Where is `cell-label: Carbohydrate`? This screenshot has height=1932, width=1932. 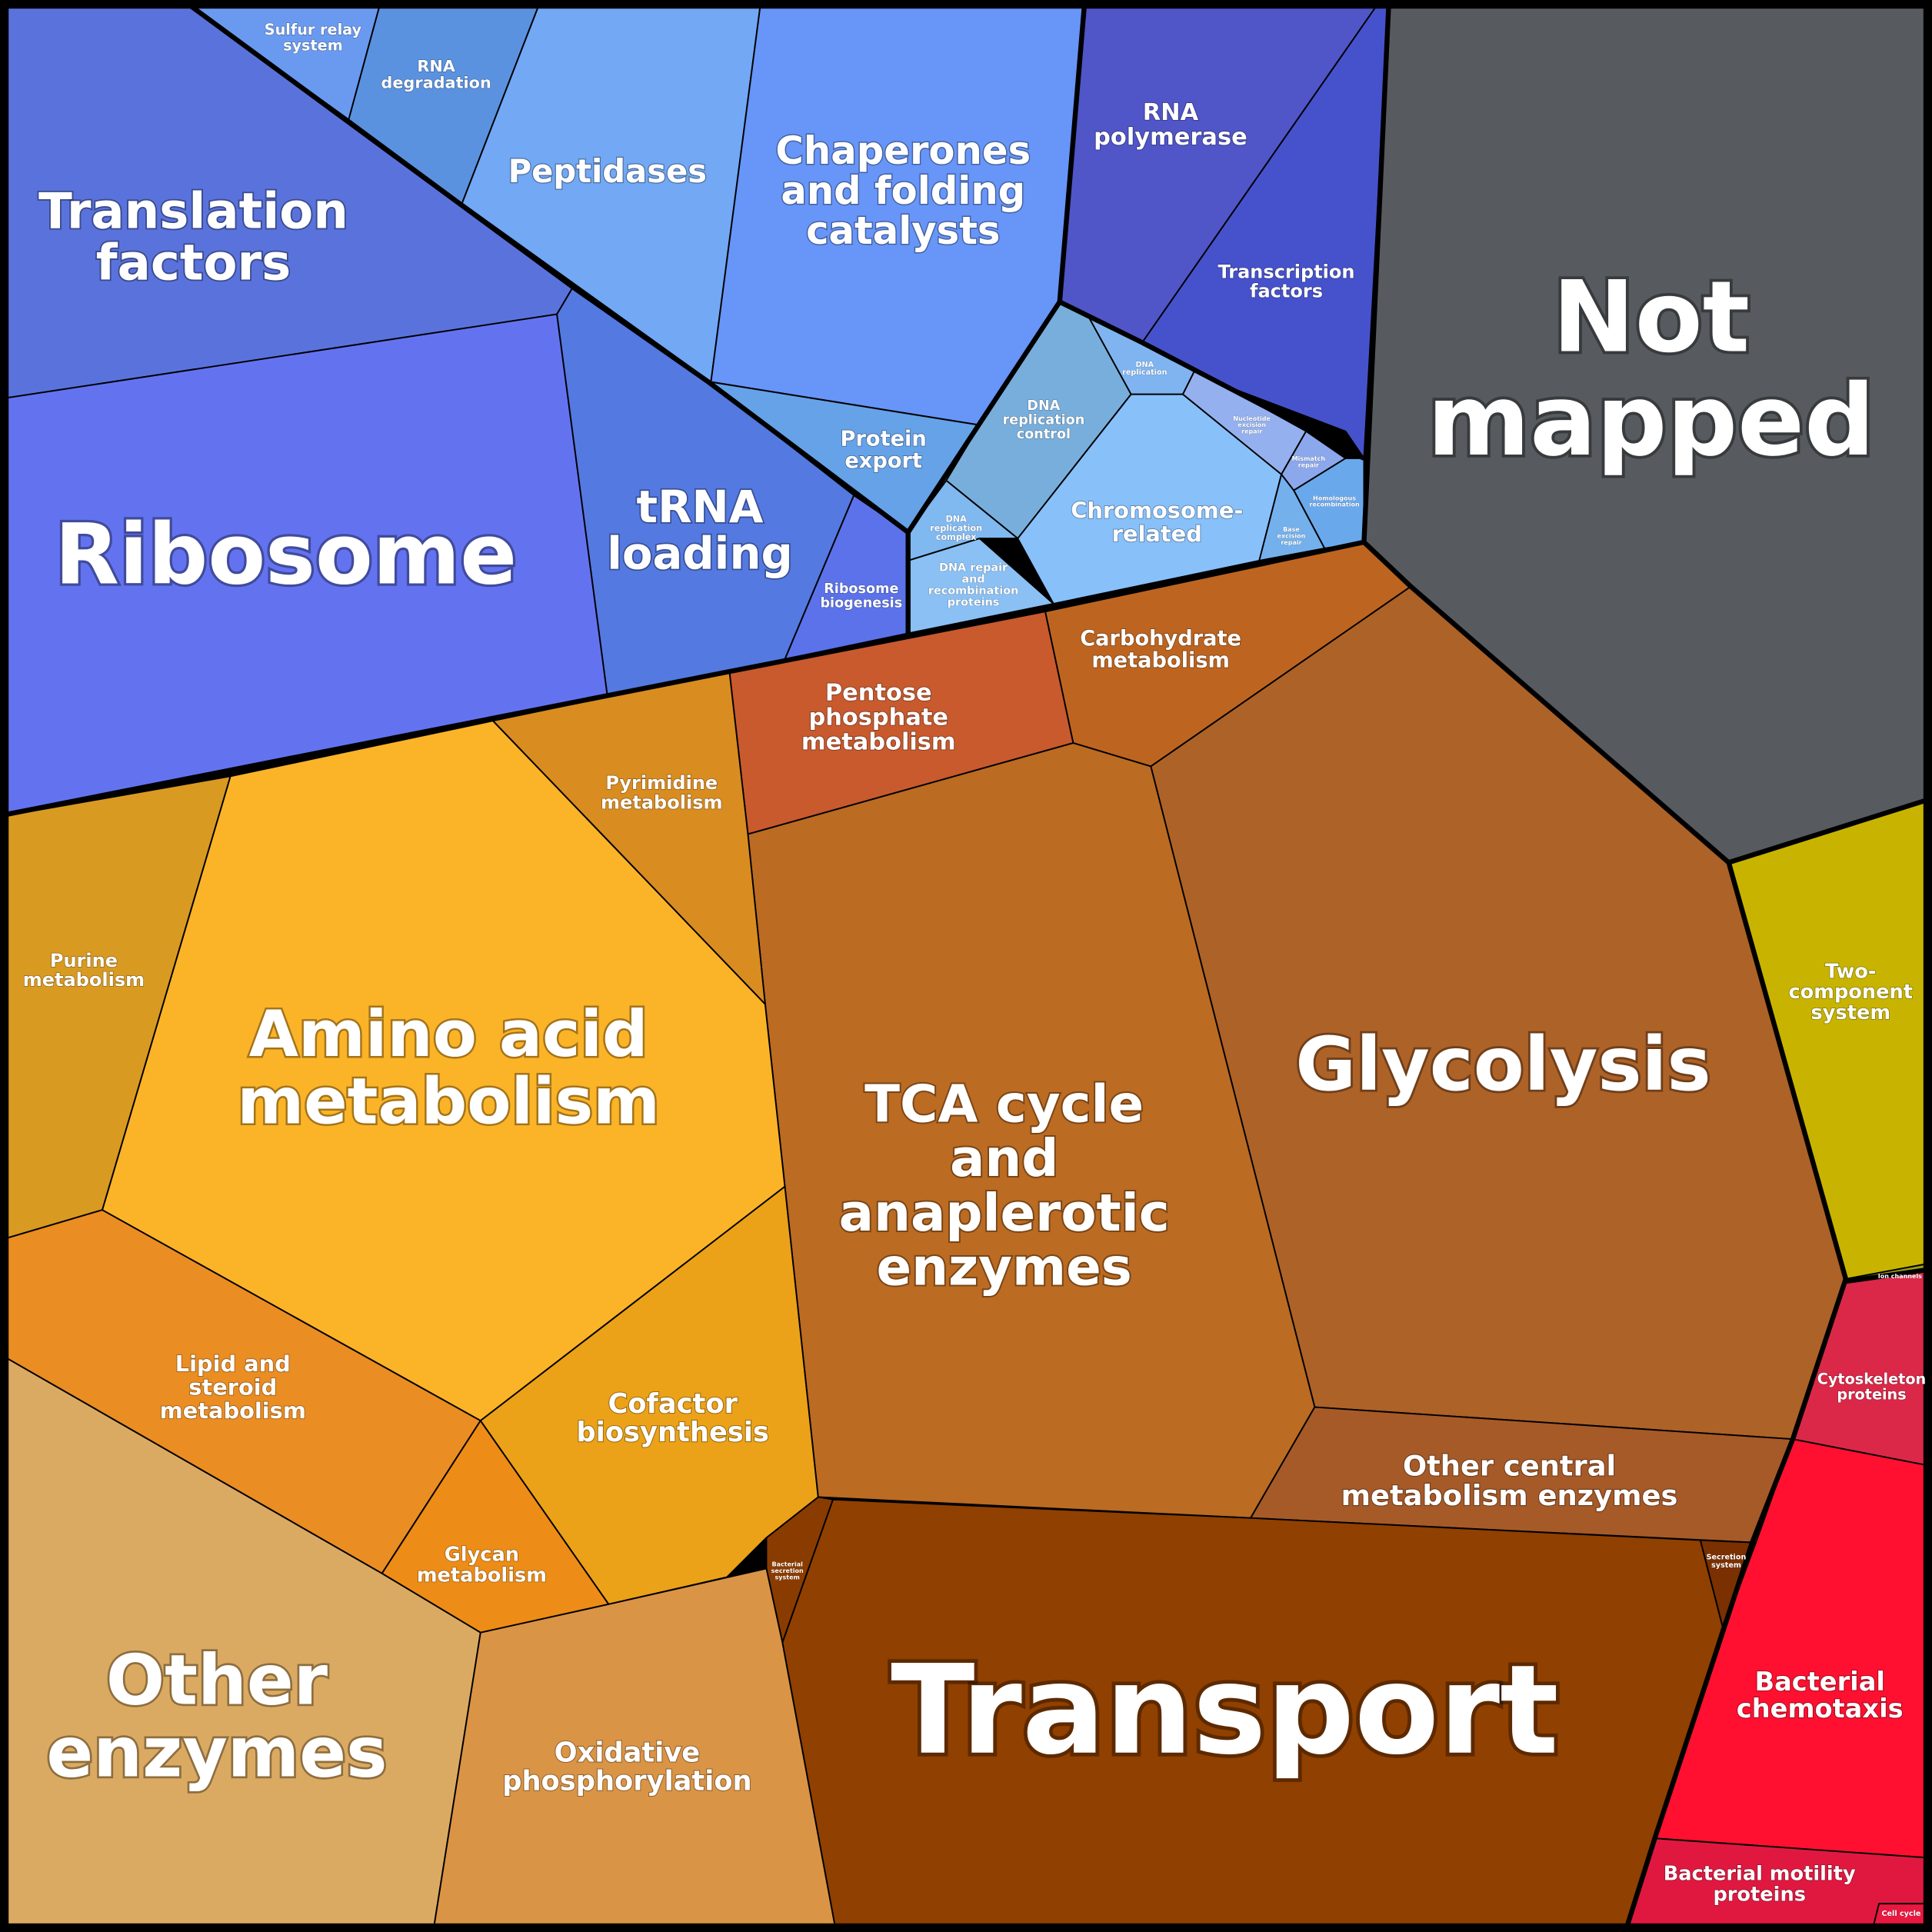
cell-label: Carbohydrate is located at coordinates (1160, 639).